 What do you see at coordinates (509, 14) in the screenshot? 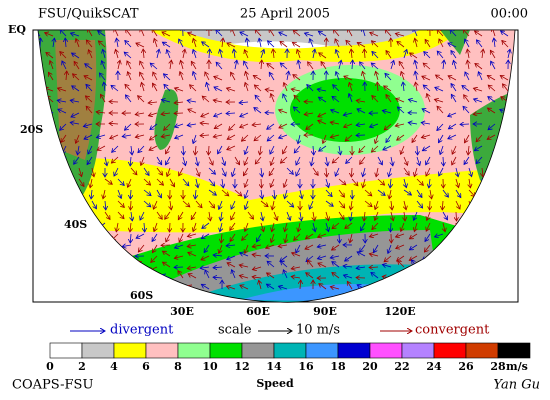
I see `header-right: 00:00` at bounding box center [509, 14].